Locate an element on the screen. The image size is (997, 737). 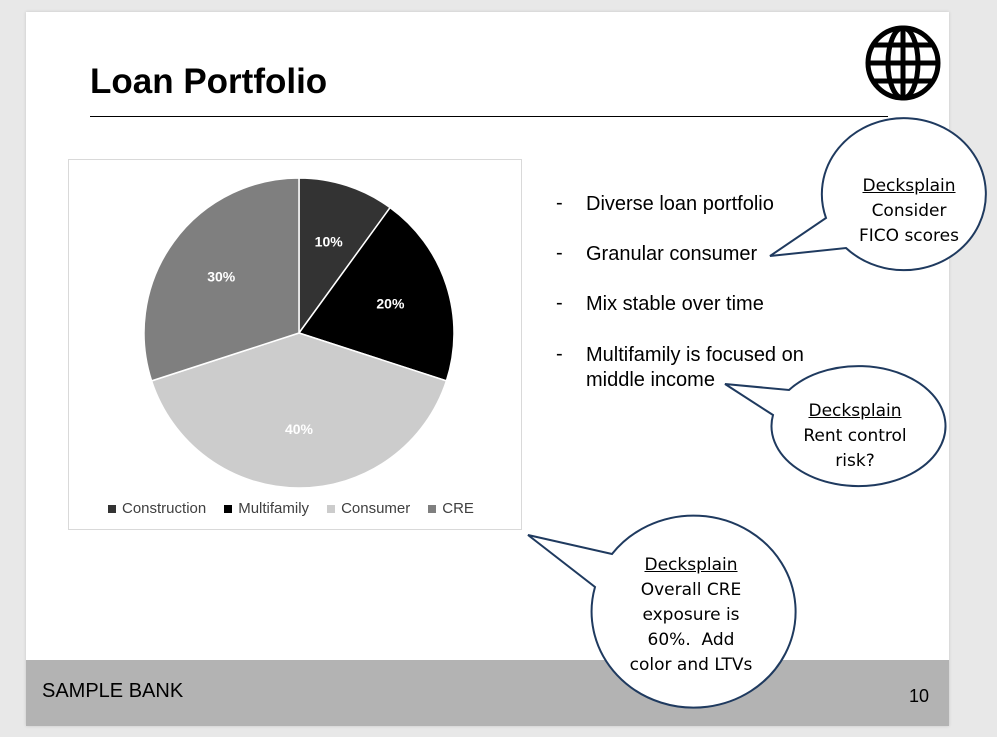
legend-label: Multifamily is located at coordinates (274, 508).